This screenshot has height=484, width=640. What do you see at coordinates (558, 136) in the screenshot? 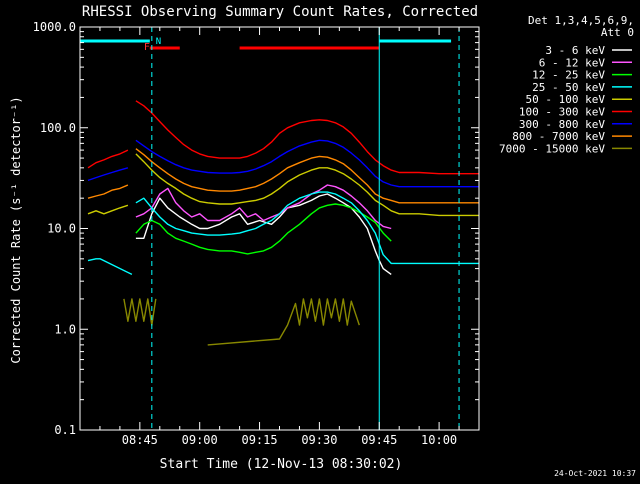
I see `legend-label: 800 - 7000 keV` at bounding box center [558, 136].